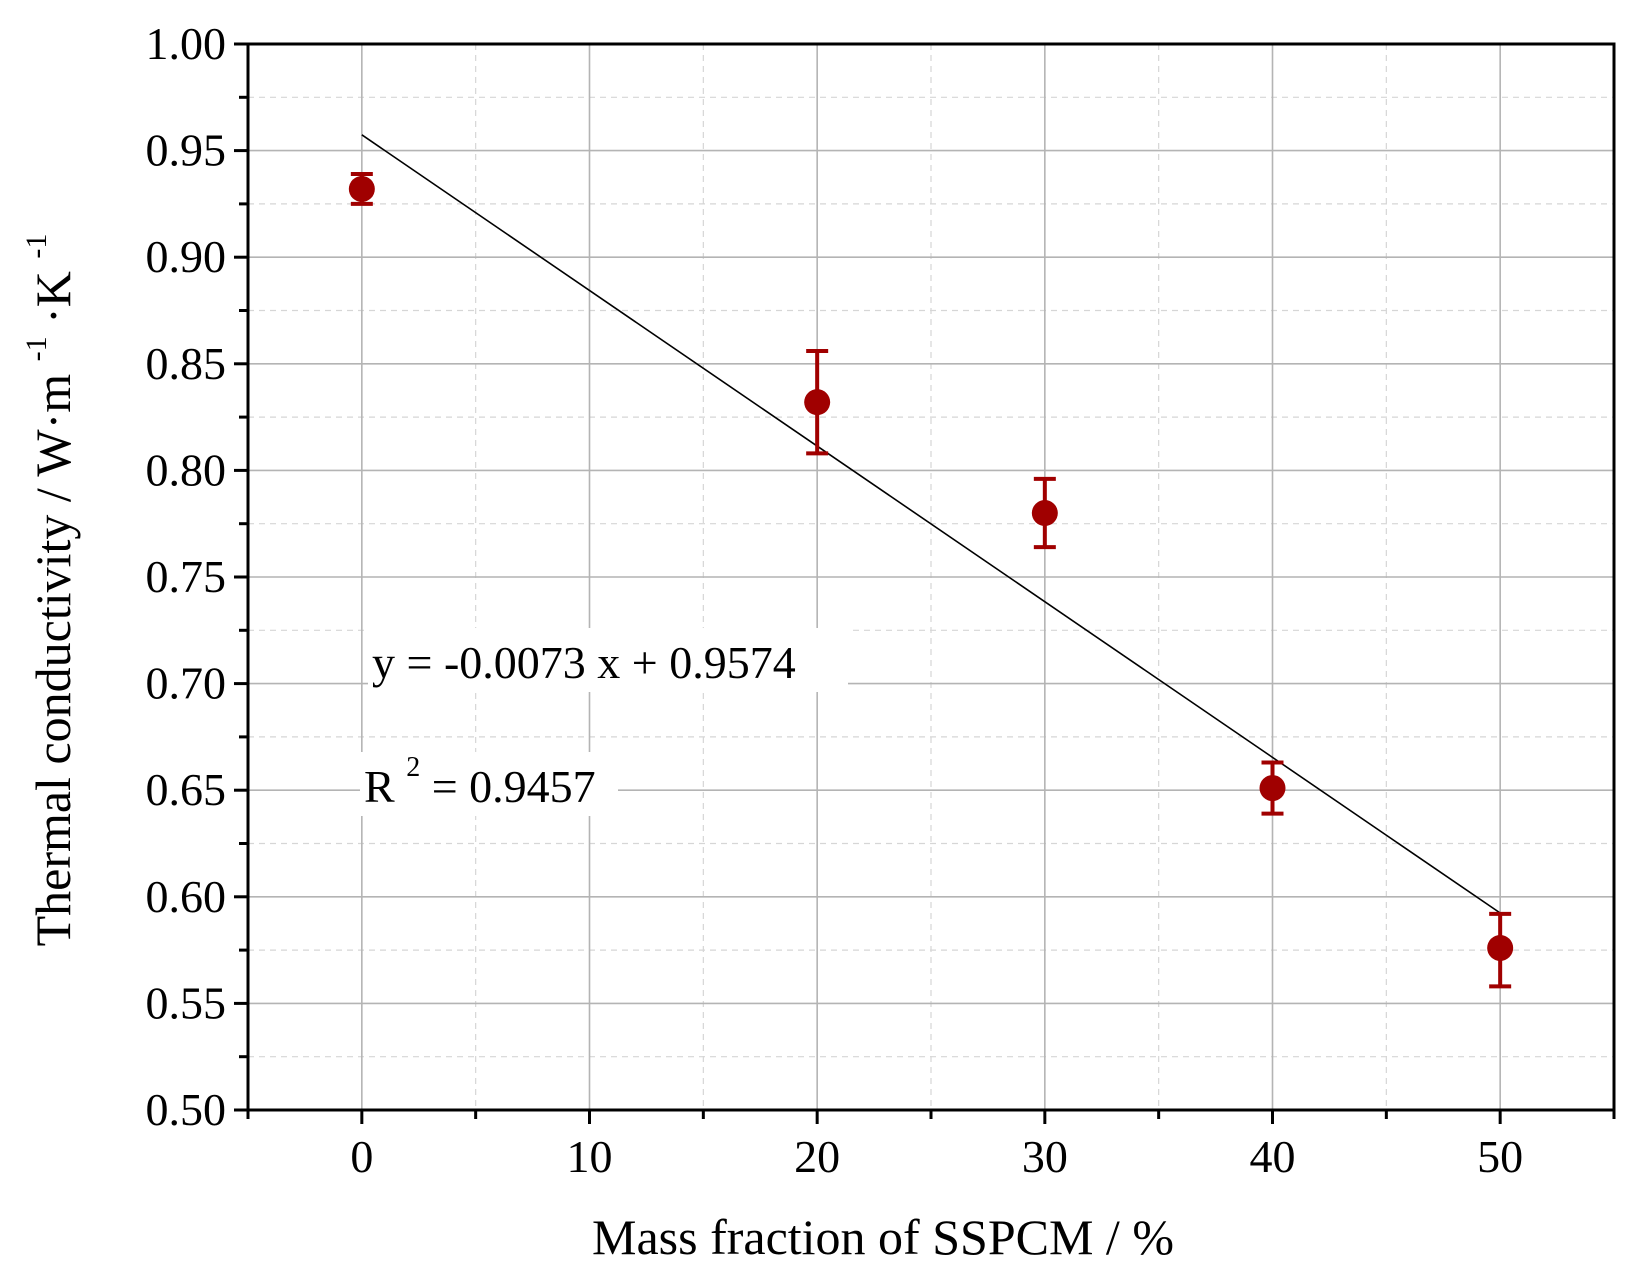 The width and height of the screenshot is (1632, 1275). I want to click on y-tick-label: 1.00, so click(186, 43).